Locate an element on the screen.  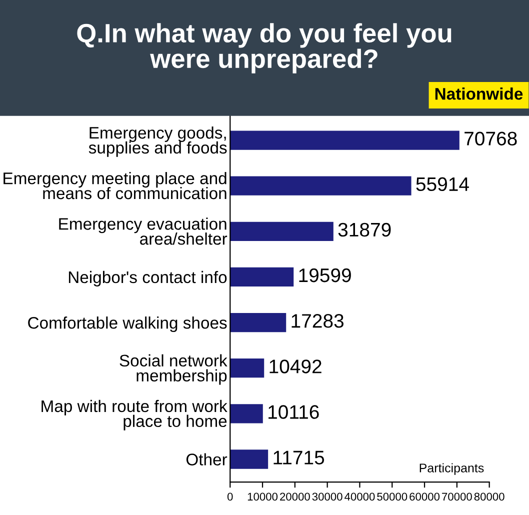
x-tick-label: 80000 is located at coordinates (489, 496).